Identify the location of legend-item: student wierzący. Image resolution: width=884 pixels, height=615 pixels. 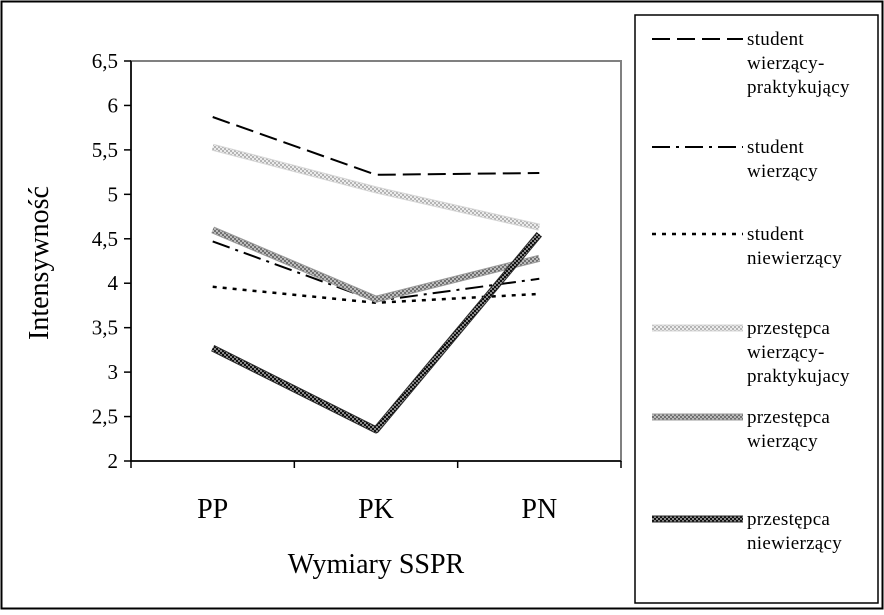
(735, 159).